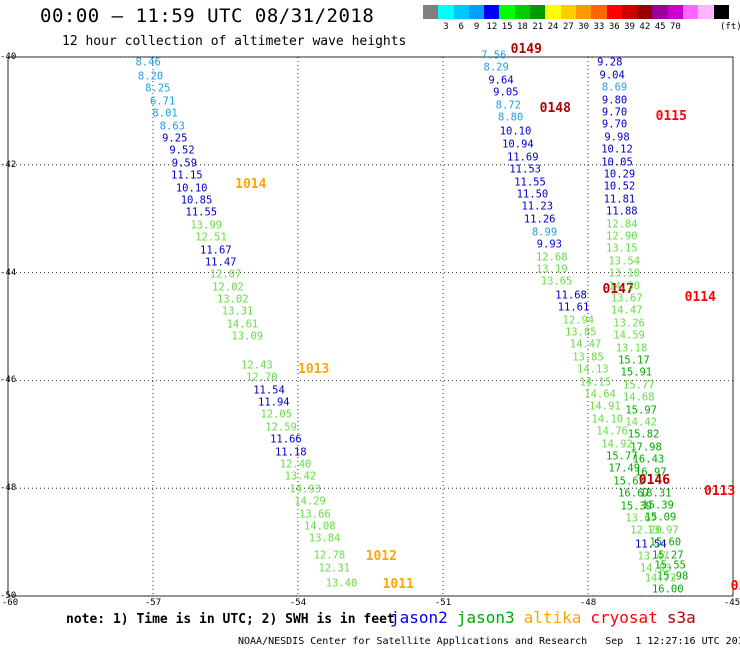 The height and width of the screenshot is (650, 740). I want to click on swh-value: 15.63, so click(629, 481).